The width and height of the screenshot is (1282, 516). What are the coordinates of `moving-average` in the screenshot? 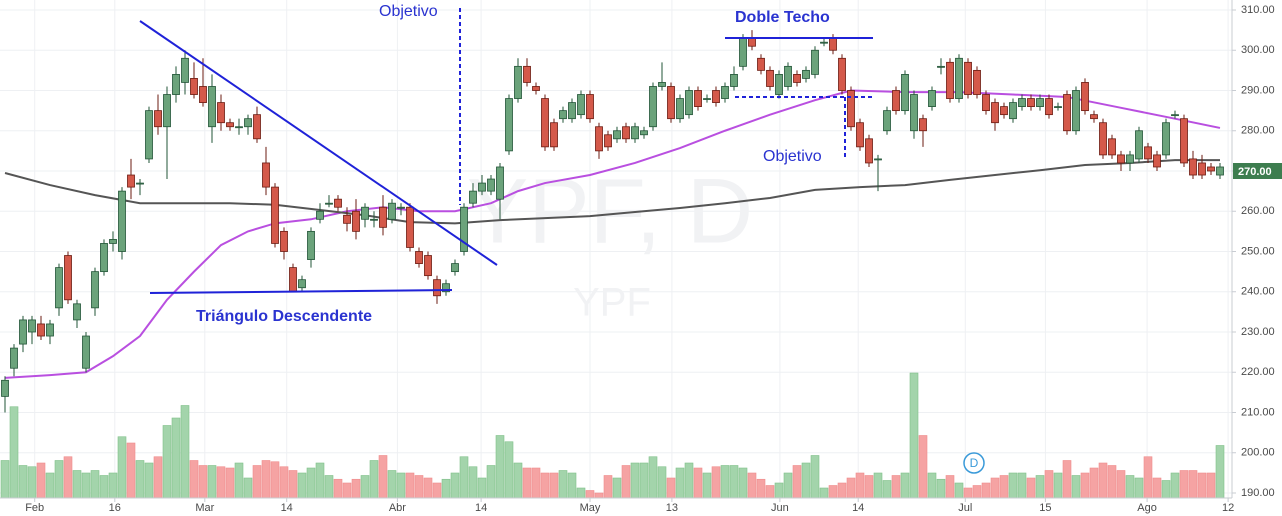 It's located at (612, 192).